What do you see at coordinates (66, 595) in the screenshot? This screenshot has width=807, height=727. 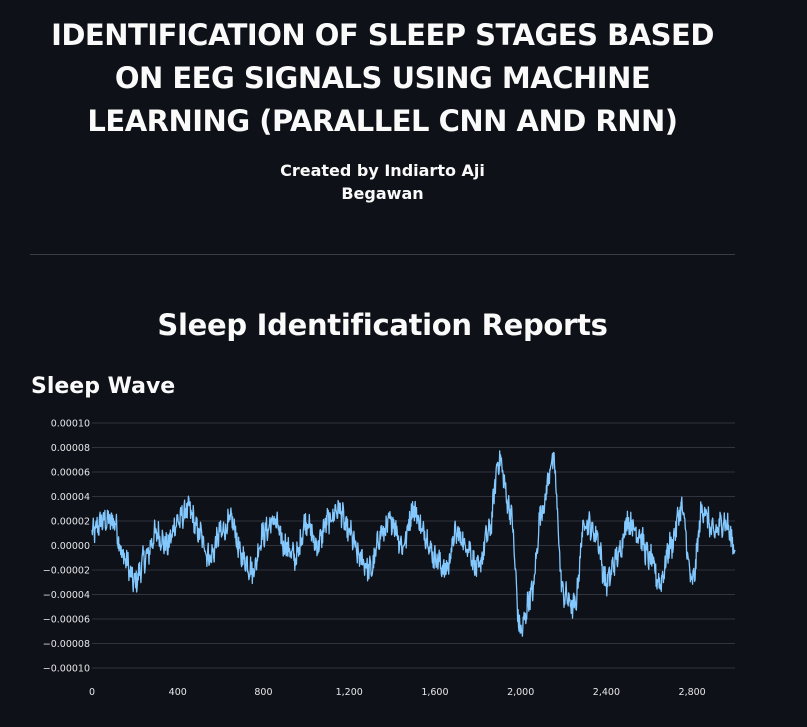 I see `y-tick-label: −0.00004` at bounding box center [66, 595].